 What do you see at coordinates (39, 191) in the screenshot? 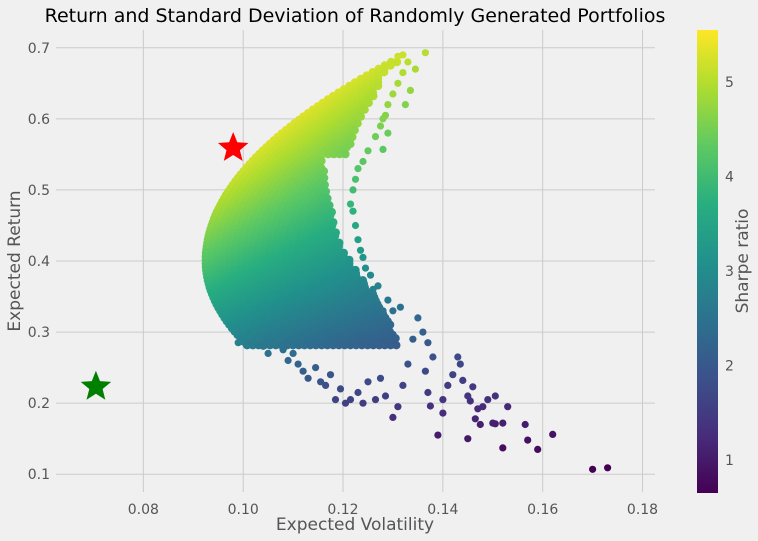
I see `y-tick-label: 0.5` at bounding box center [39, 191].